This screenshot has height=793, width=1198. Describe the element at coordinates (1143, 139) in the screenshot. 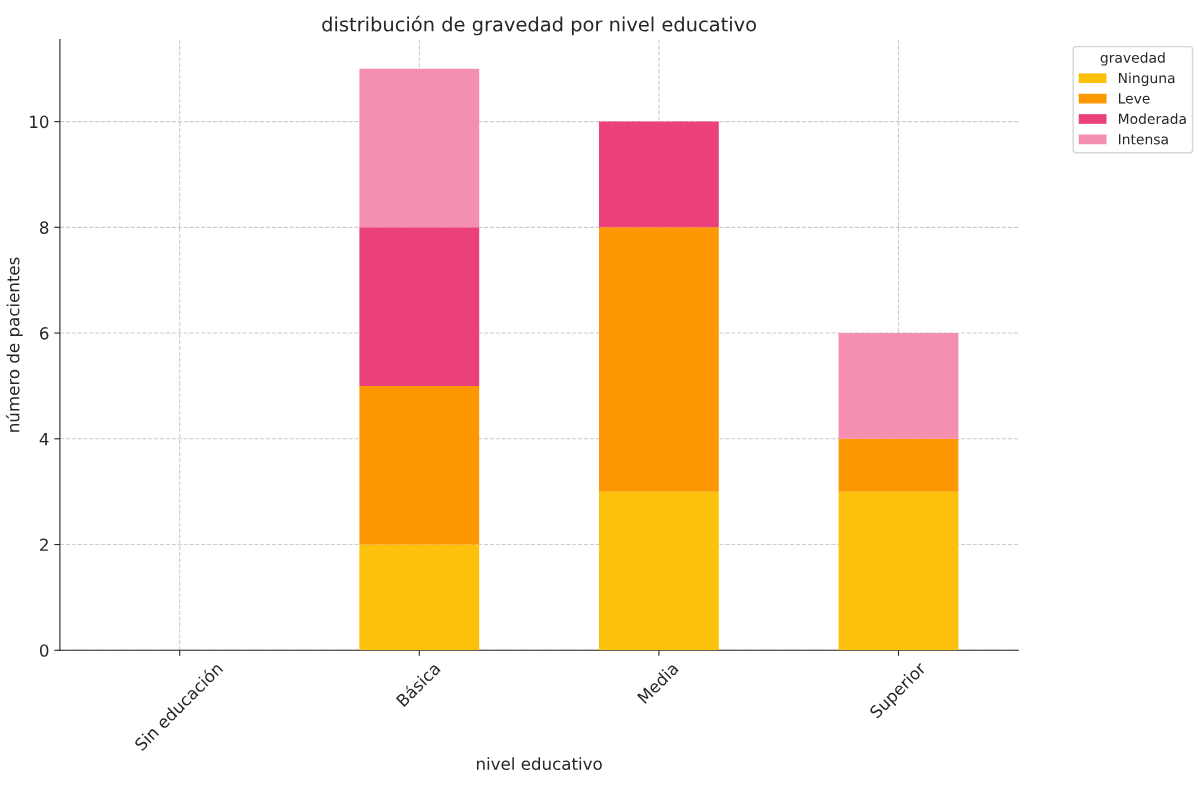

I see `legend-label: Intensa` at that location.